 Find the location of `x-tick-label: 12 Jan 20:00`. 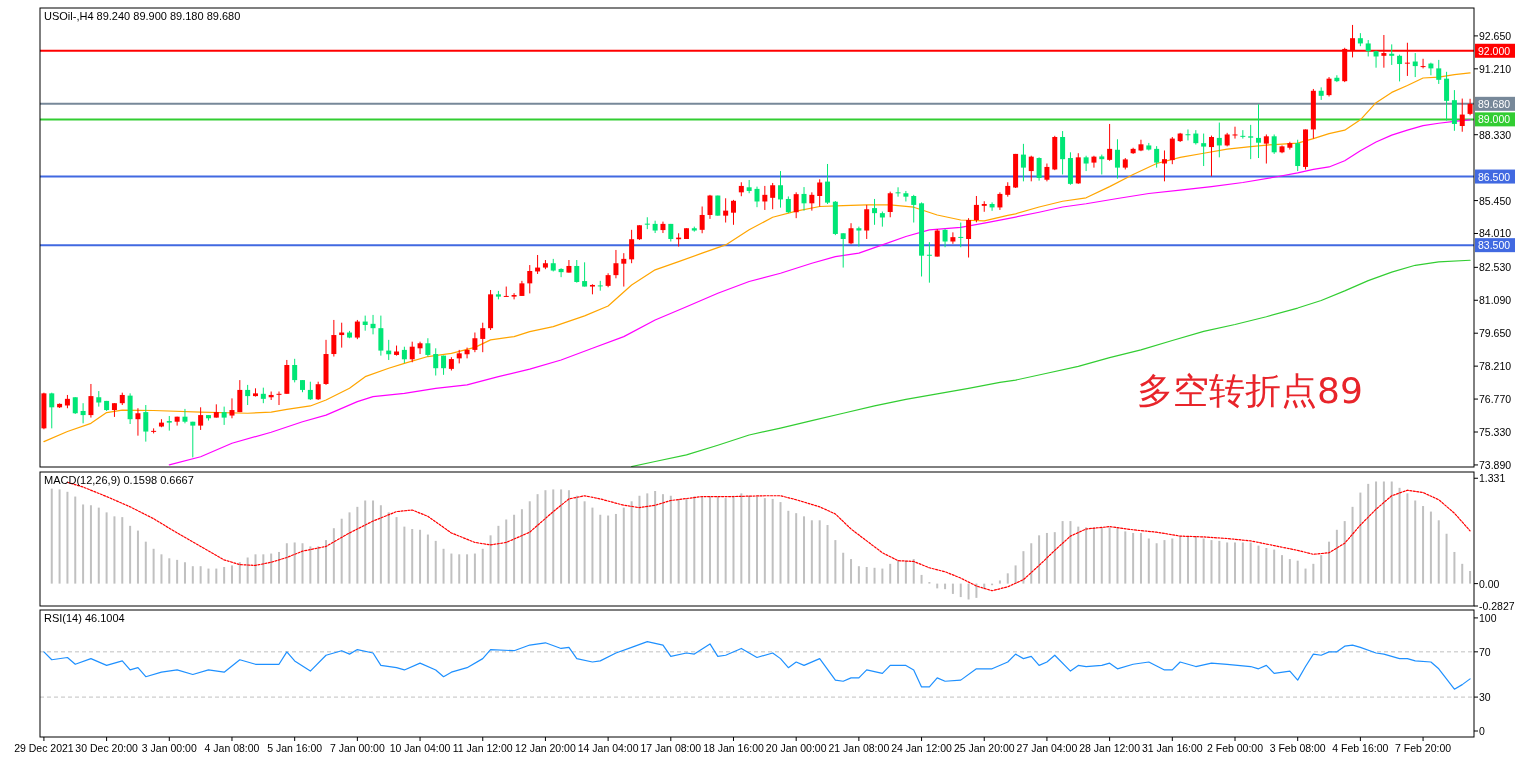

x-tick-label: 12 Jan 20:00 is located at coordinates (545, 748).